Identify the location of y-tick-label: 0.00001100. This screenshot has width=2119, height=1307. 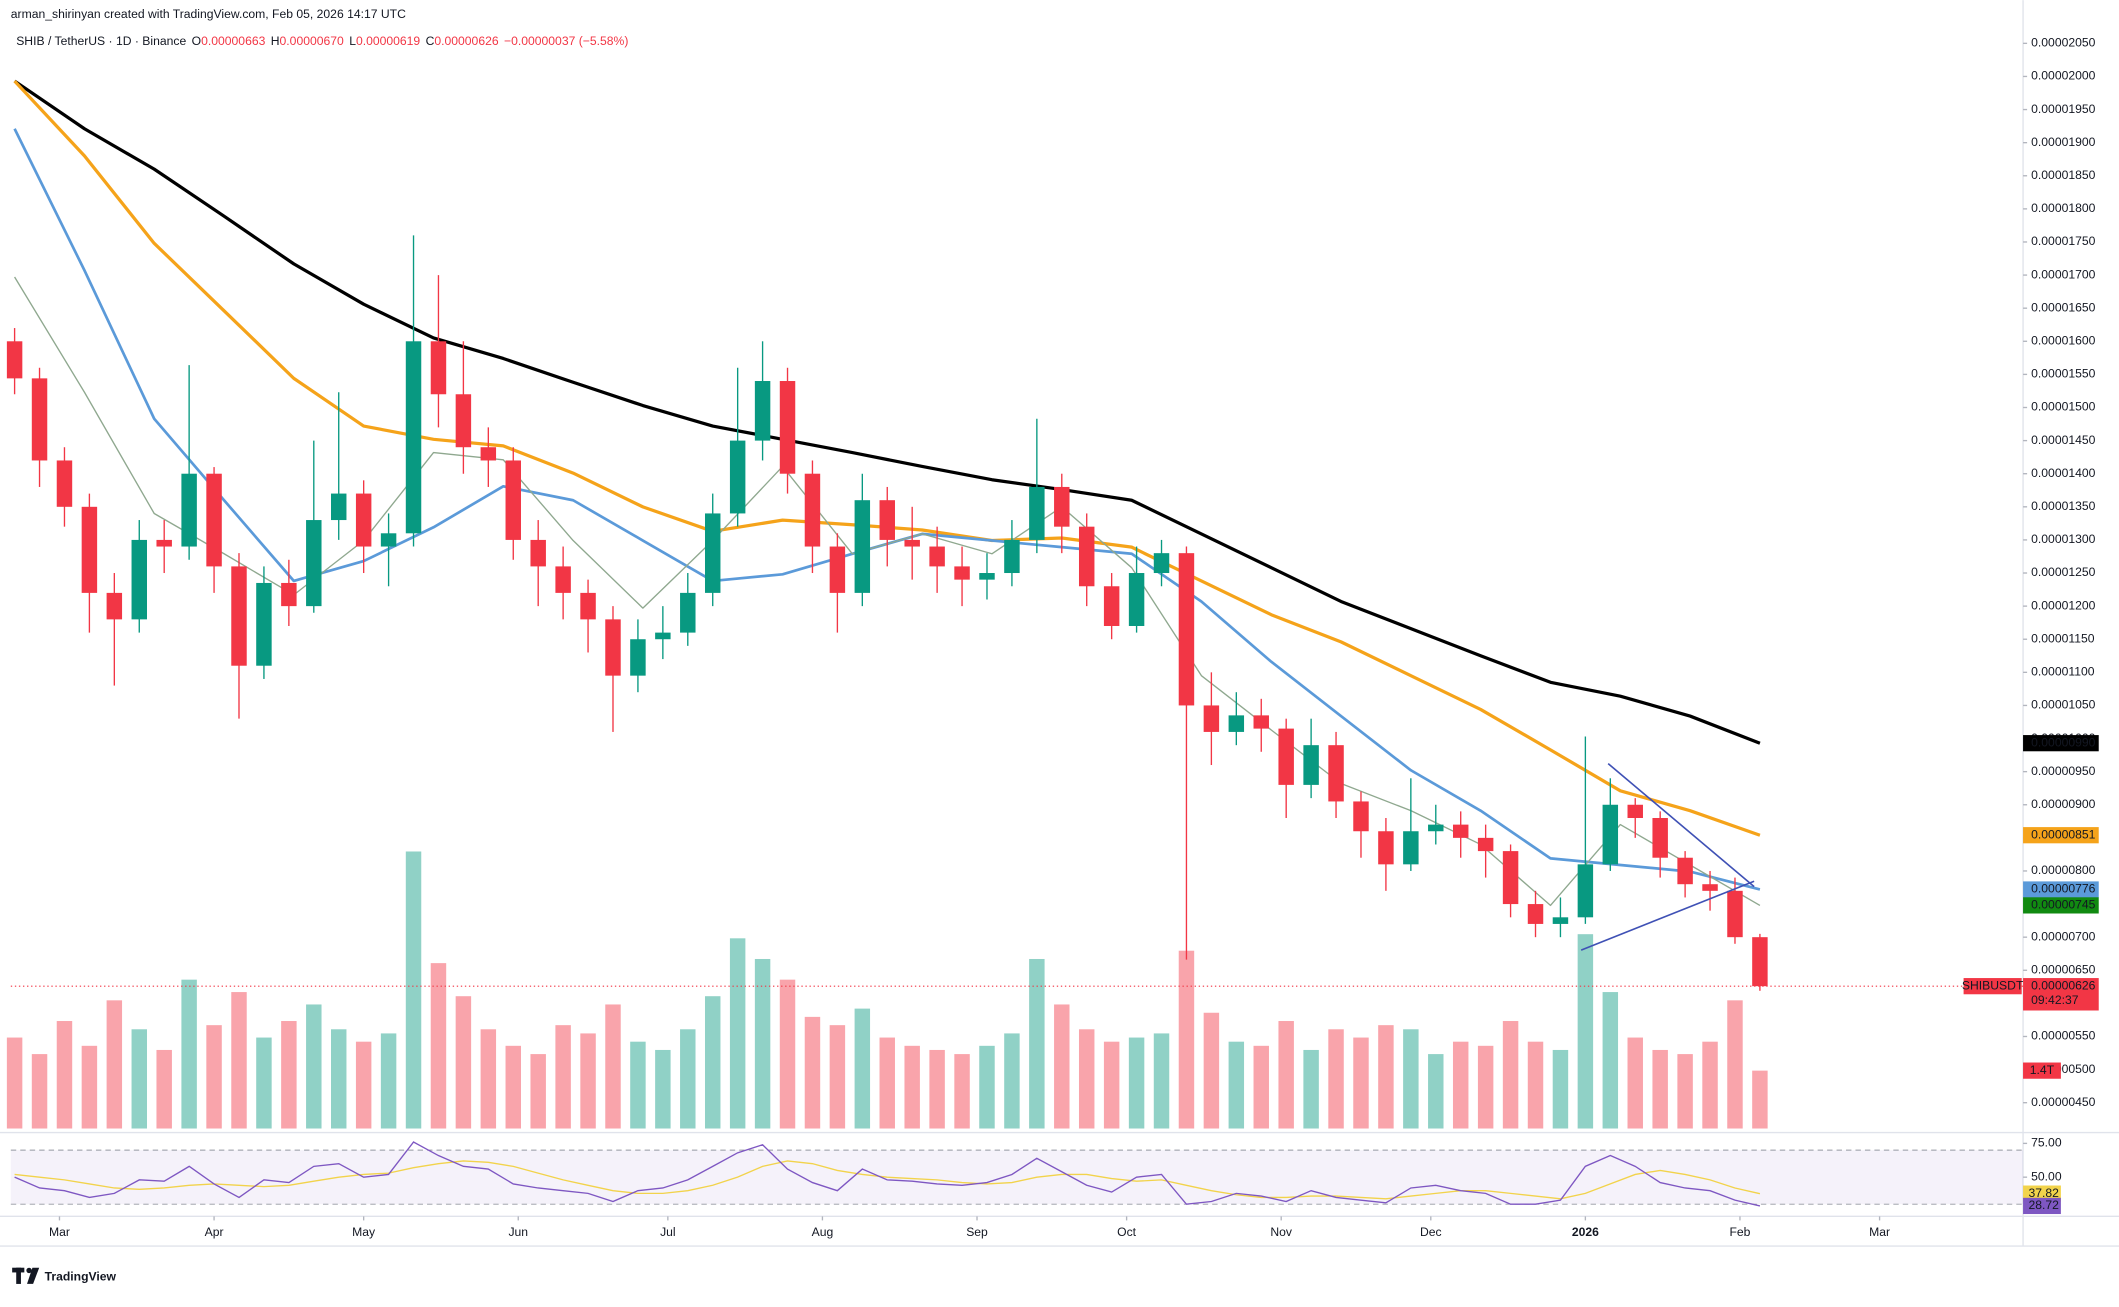
(2063, 672).